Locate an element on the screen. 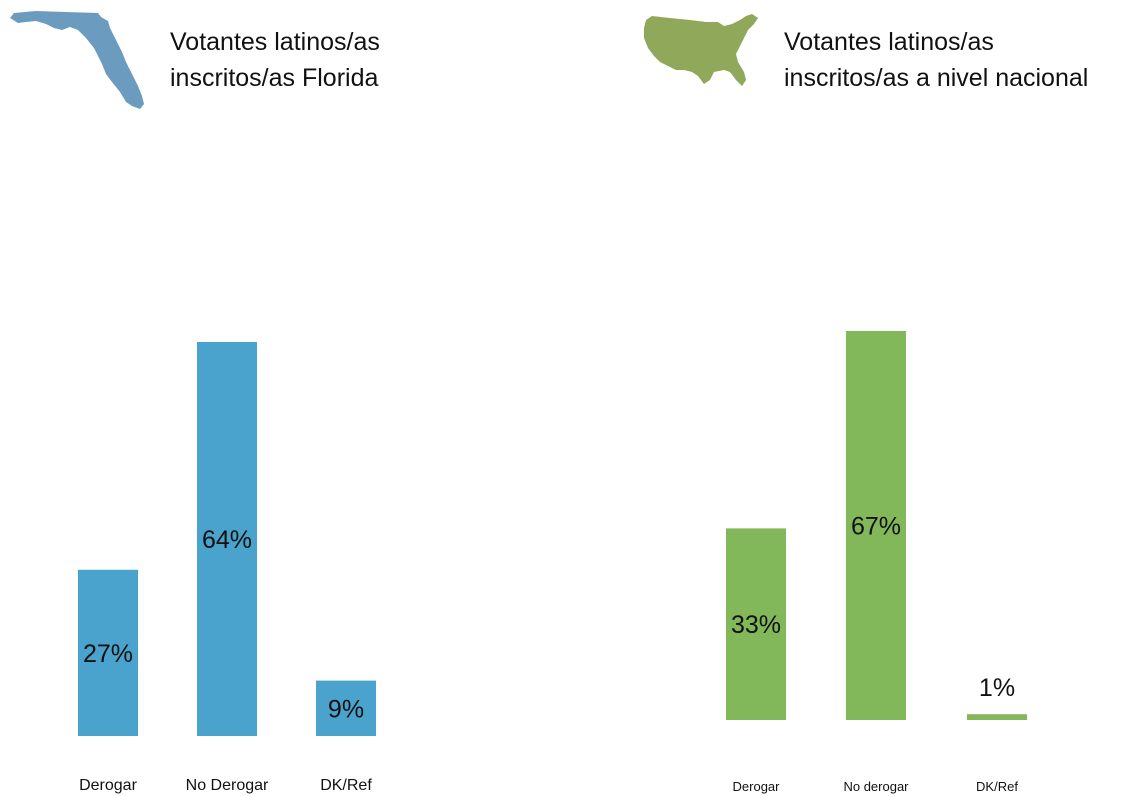 The height and width of the screenshot is (796, 1147). national-bar-dk-ref is located at coordinates (997, 717).